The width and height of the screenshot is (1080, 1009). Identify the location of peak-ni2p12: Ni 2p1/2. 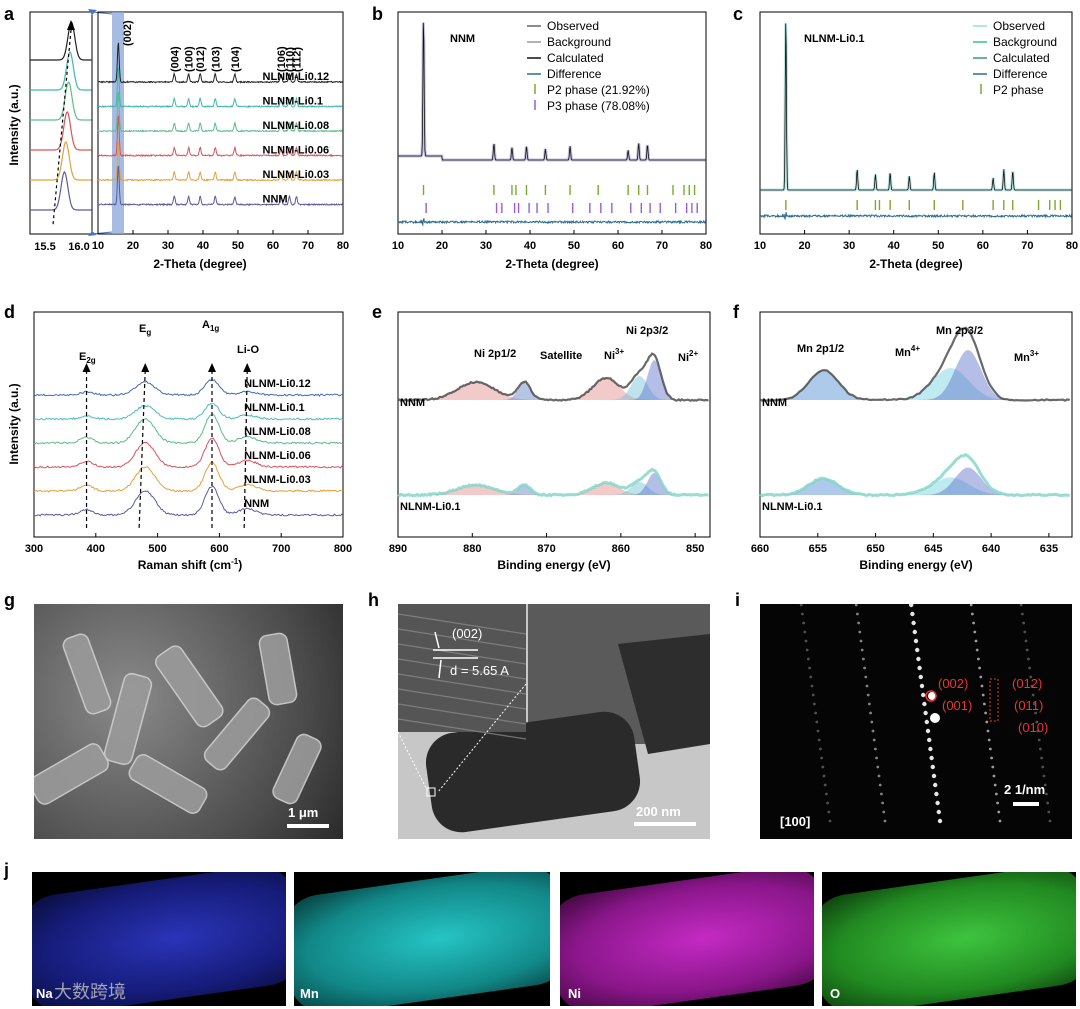
(495, 354).